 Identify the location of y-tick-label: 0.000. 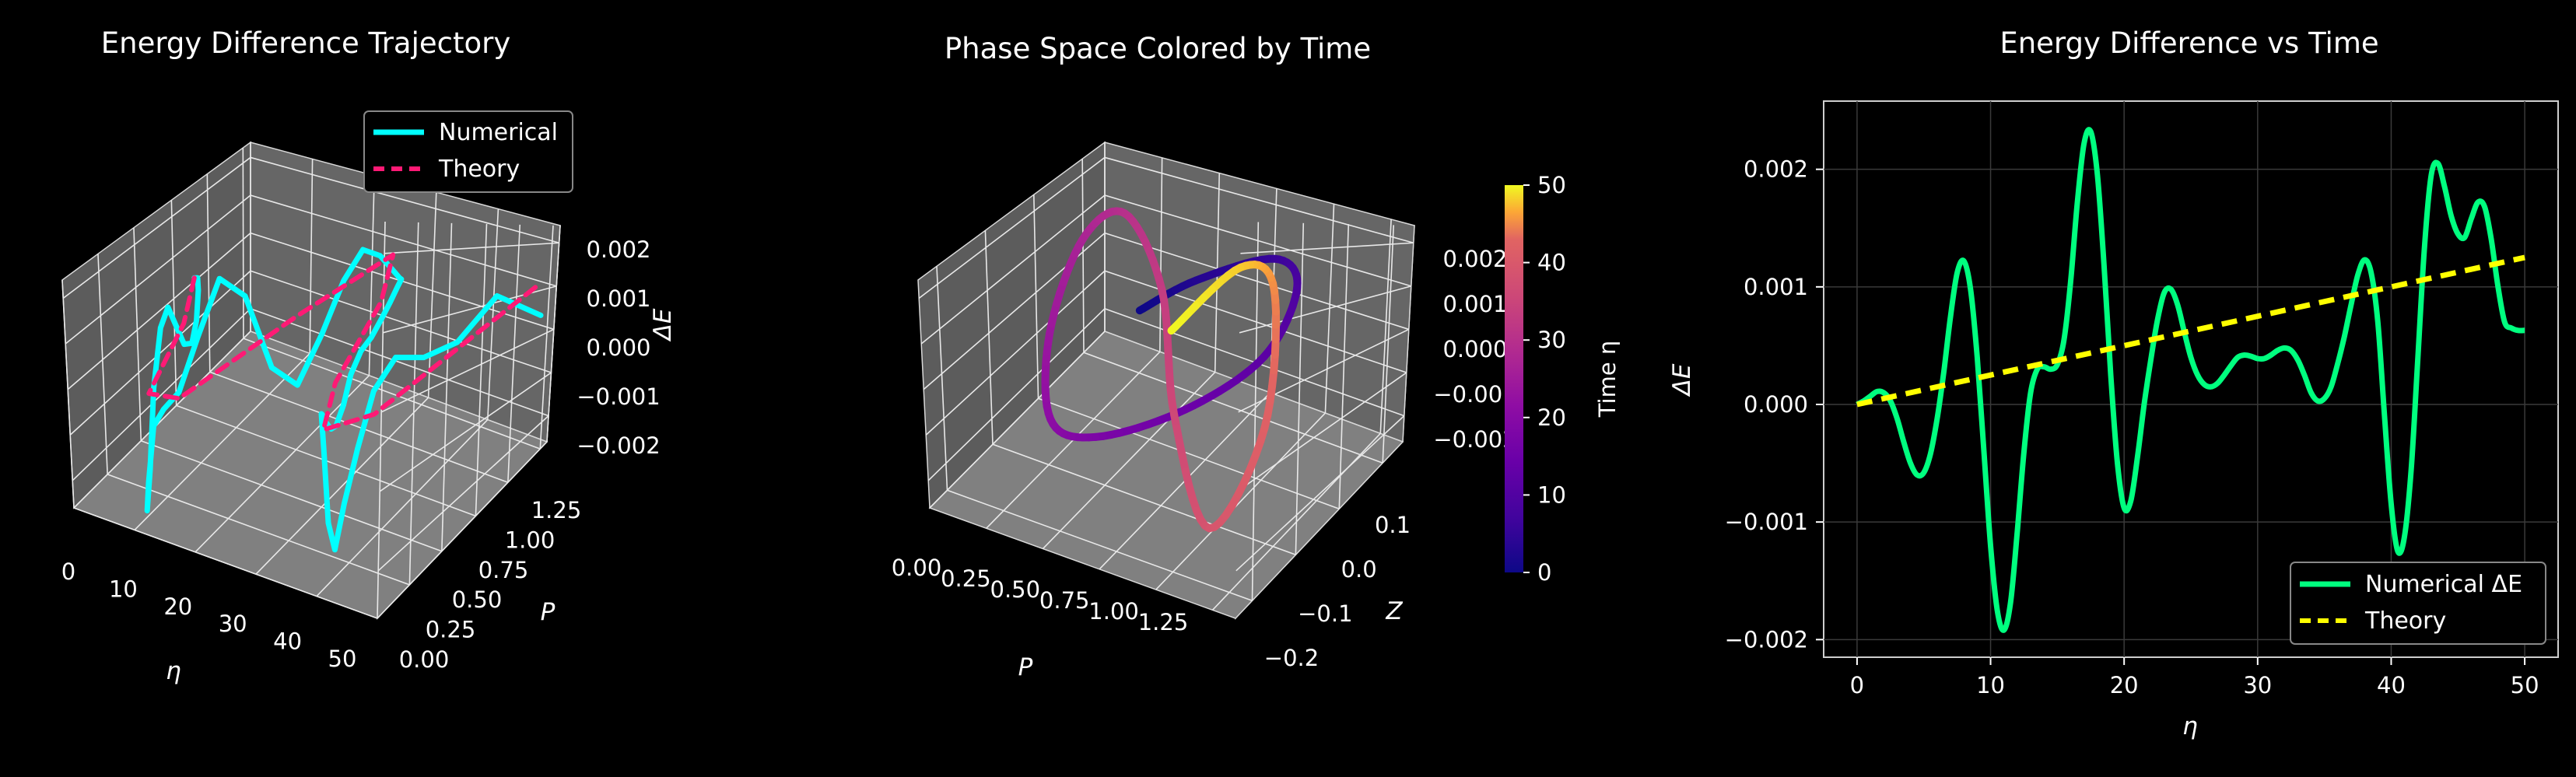
(1776, 404).